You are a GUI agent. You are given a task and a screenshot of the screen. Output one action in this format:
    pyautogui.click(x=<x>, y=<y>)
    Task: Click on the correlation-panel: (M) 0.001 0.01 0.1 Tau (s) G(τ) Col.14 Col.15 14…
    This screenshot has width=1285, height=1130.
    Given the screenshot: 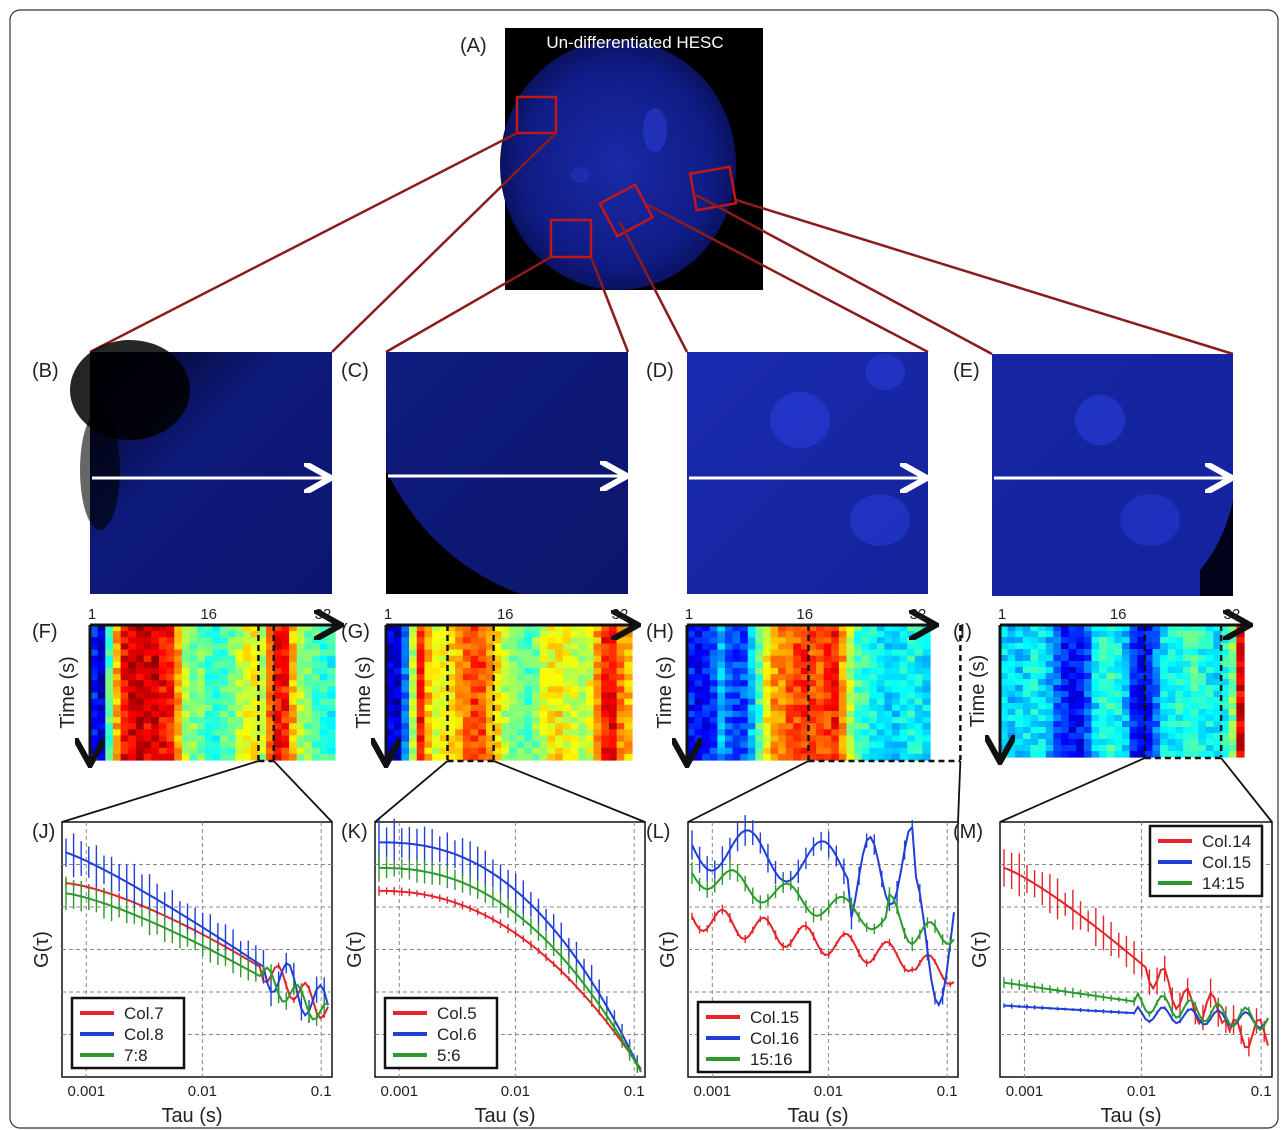 What is the action you would take?
    pyautogui.click(x=1113, y=974)
    